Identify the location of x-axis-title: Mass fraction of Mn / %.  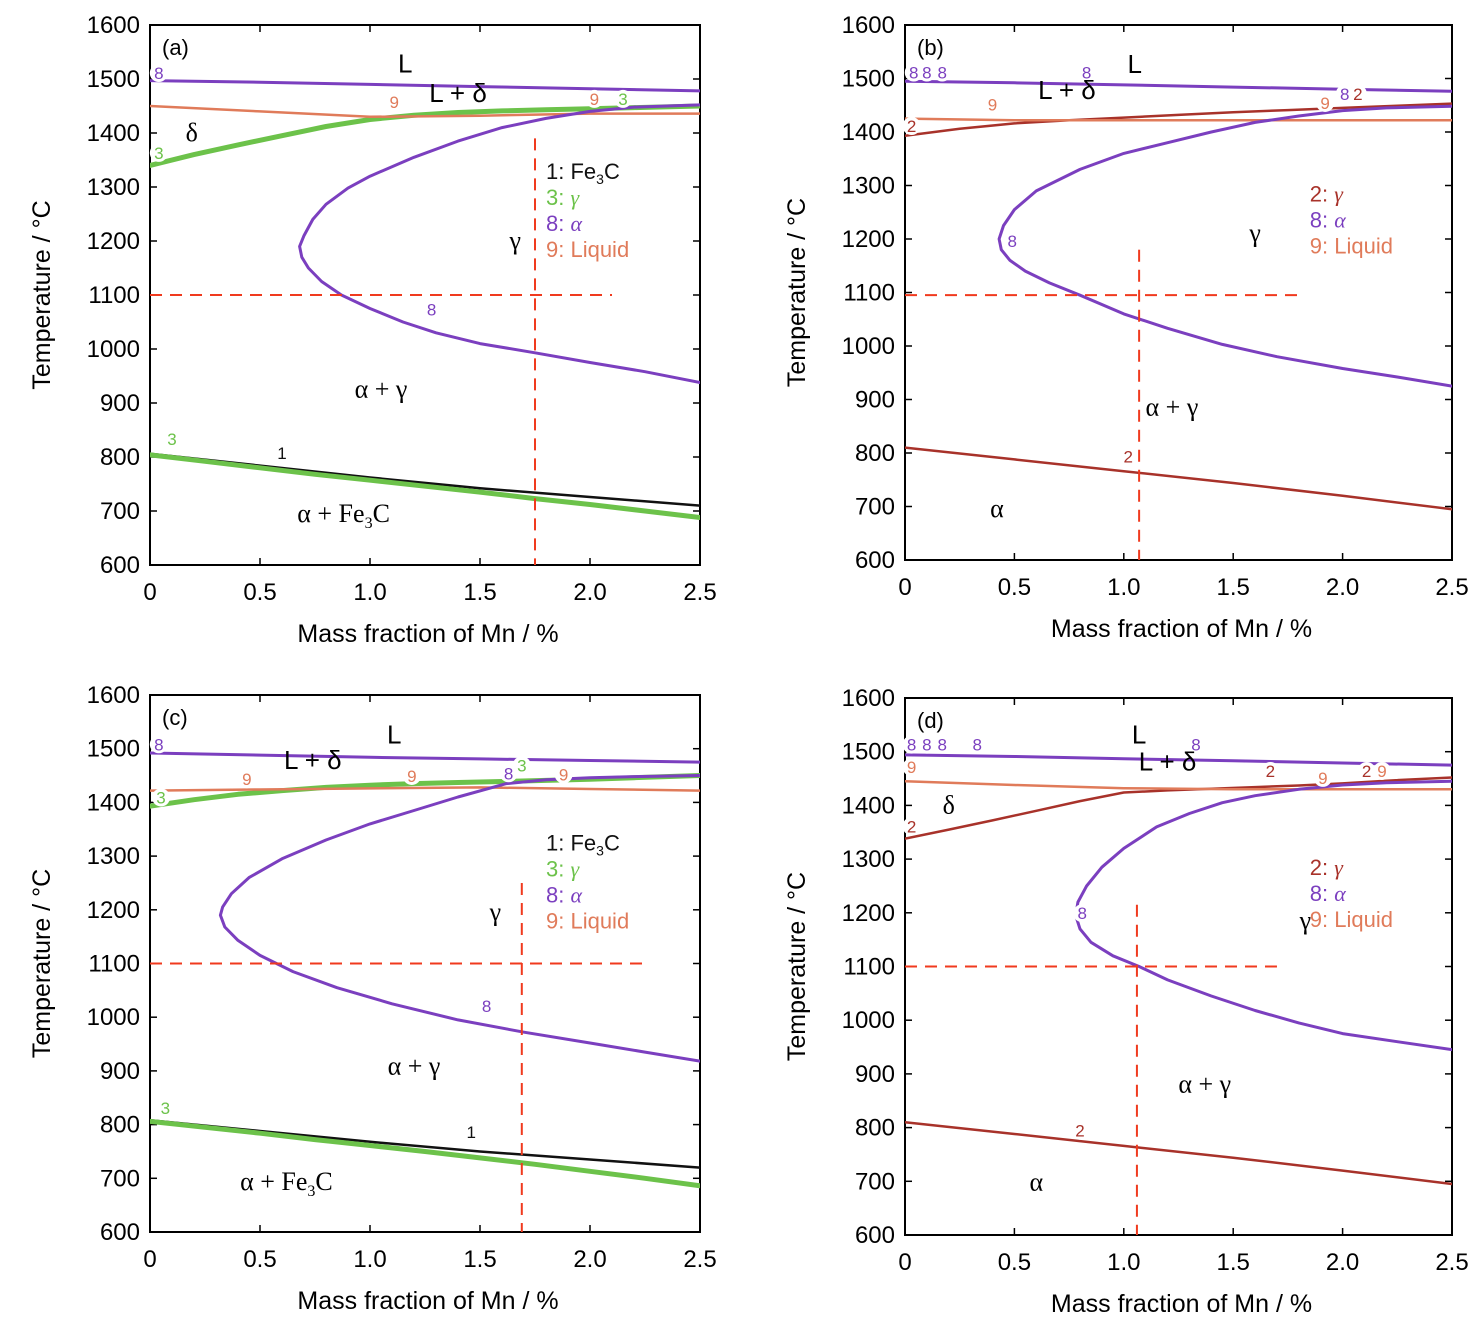
(427, 1301).